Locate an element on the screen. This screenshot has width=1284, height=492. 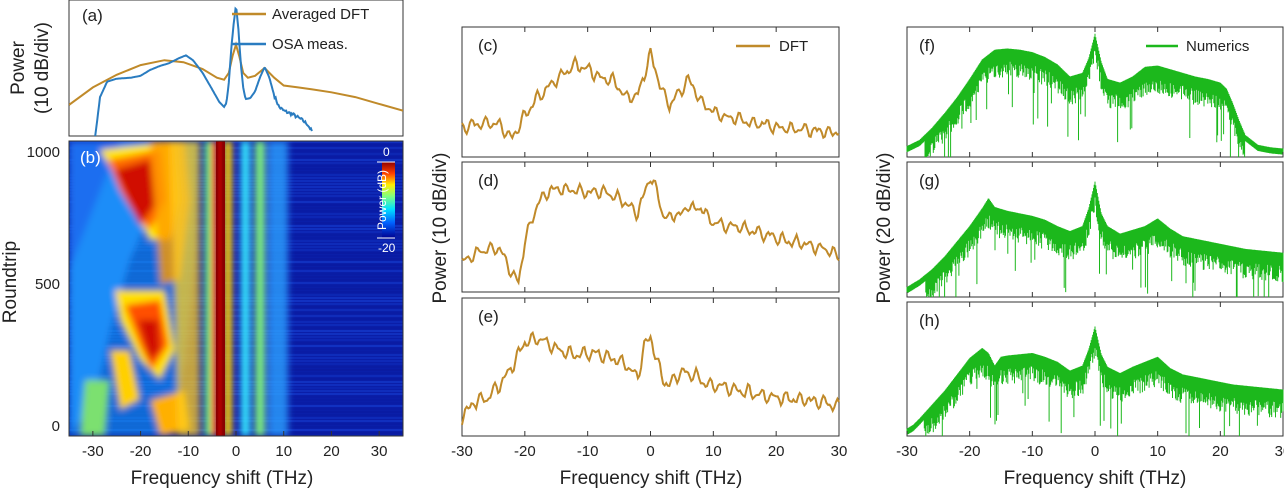
numerics-line-f is located at coordinates (1095, 95).